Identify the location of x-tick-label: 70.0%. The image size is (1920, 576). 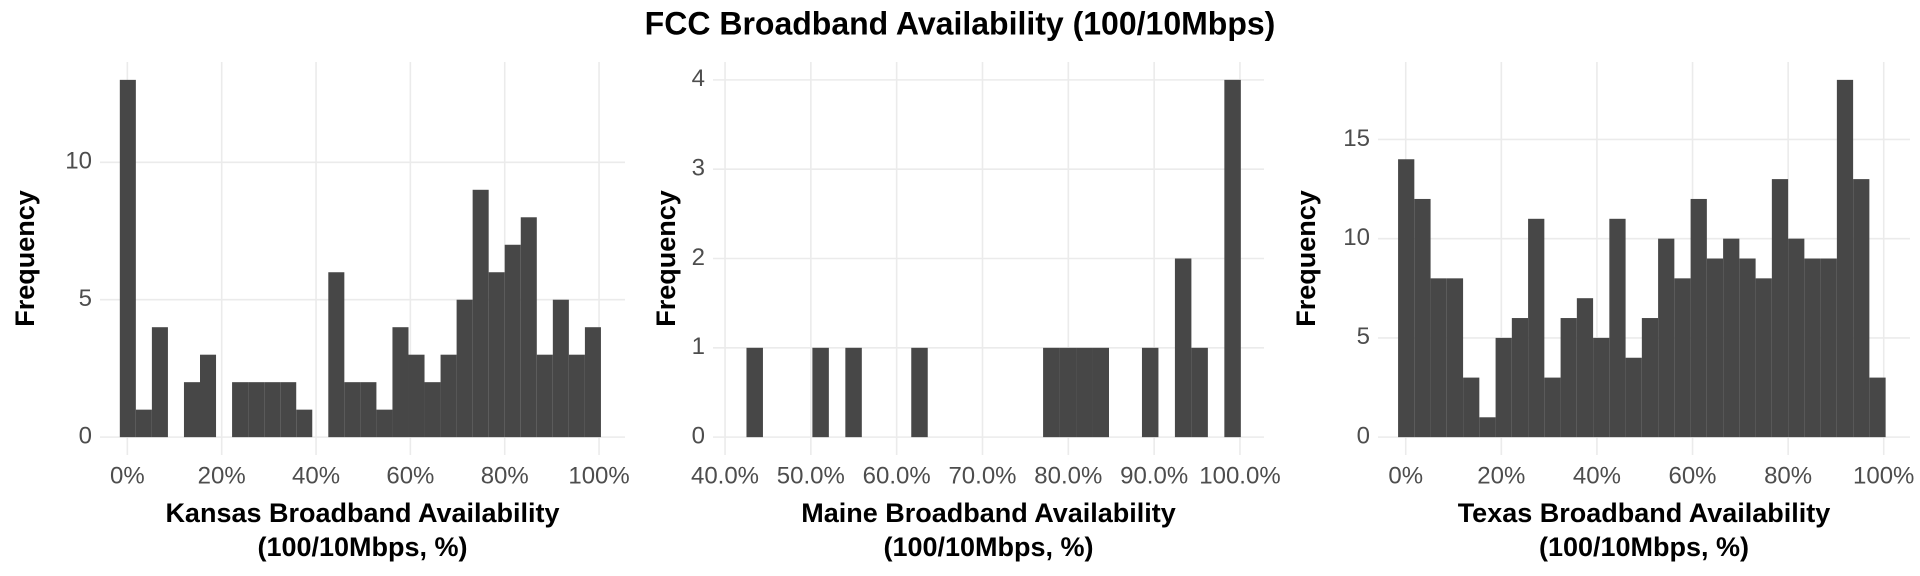
(982, 475).